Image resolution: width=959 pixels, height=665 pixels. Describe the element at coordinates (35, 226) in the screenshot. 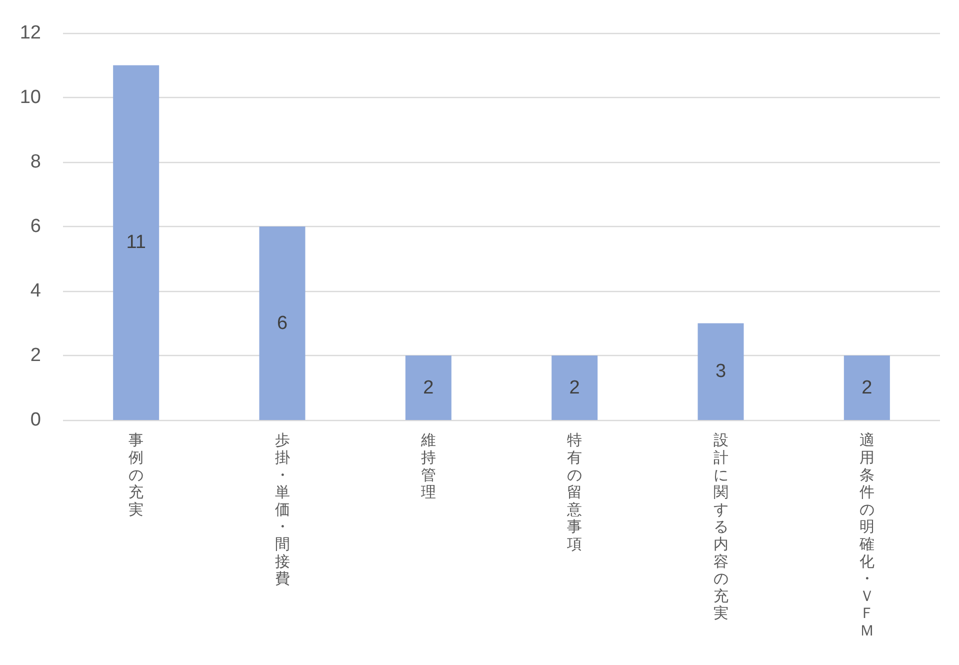

I see `y-tick-label: 6` at that location.